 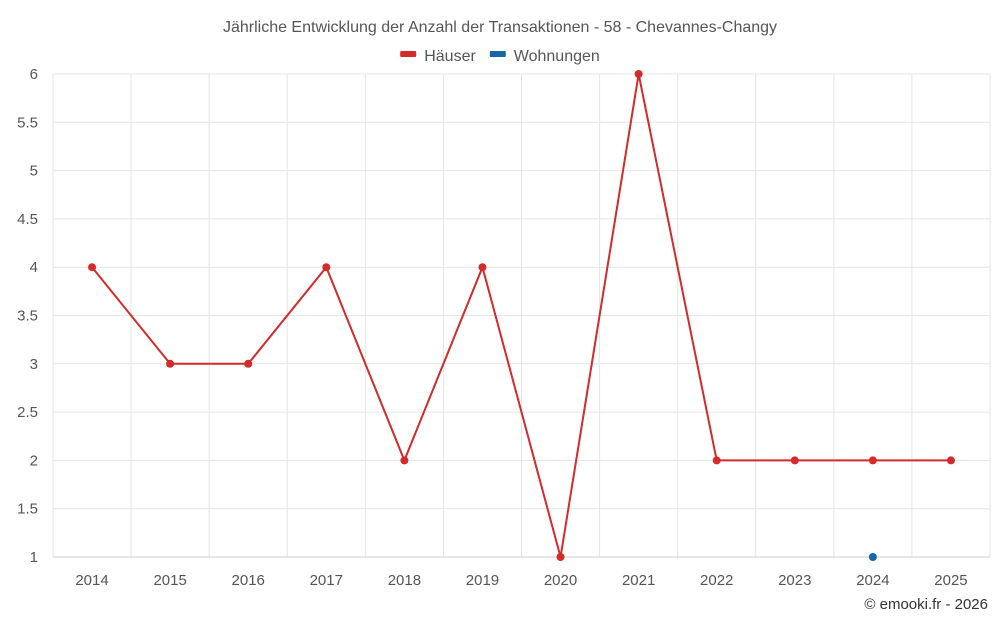 What do you see at coordinates (34, 171) in the screenshot?
I see `y-tick-label: 5` at bounding box center [34, 171].